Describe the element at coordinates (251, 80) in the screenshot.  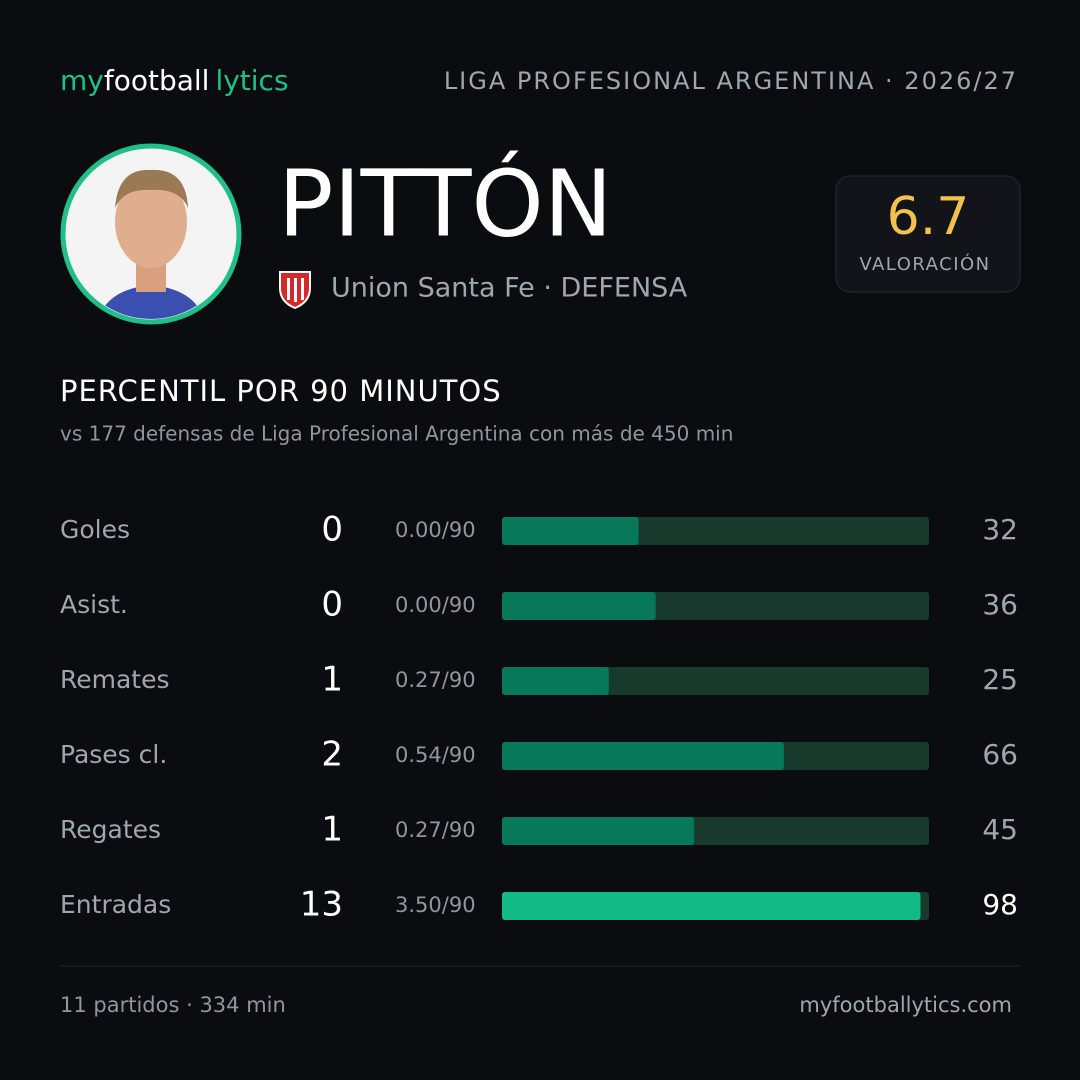
I see `brand-part: lytics` at that location.